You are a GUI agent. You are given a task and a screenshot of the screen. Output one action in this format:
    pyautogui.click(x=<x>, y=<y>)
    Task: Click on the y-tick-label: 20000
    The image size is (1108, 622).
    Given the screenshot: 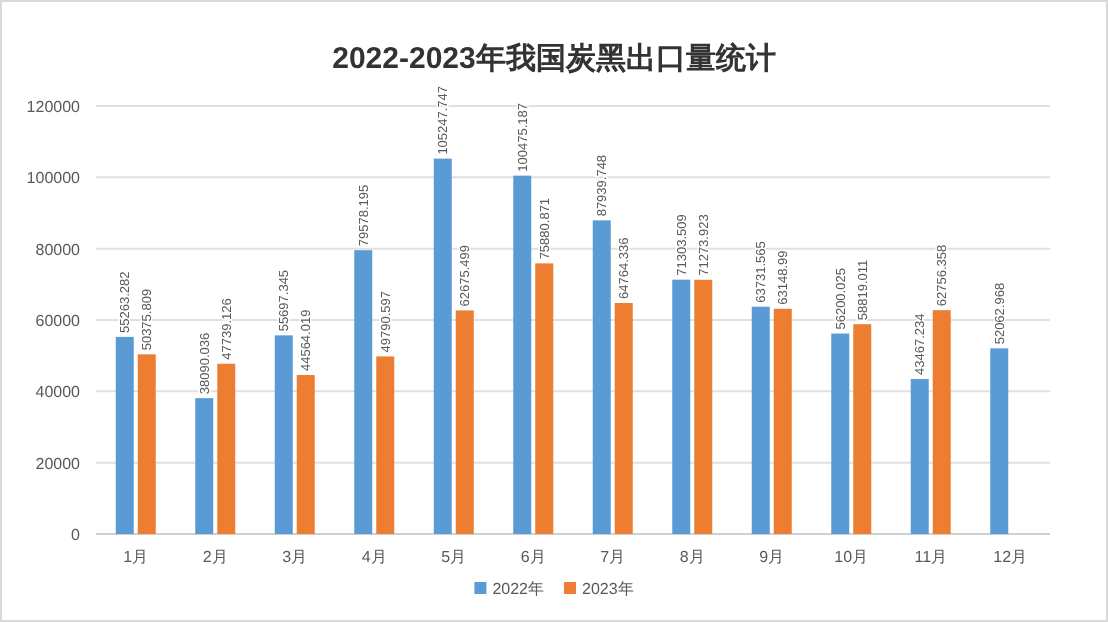 What is the action you would take?
    pyautogui.click(x=58, y=463)
    